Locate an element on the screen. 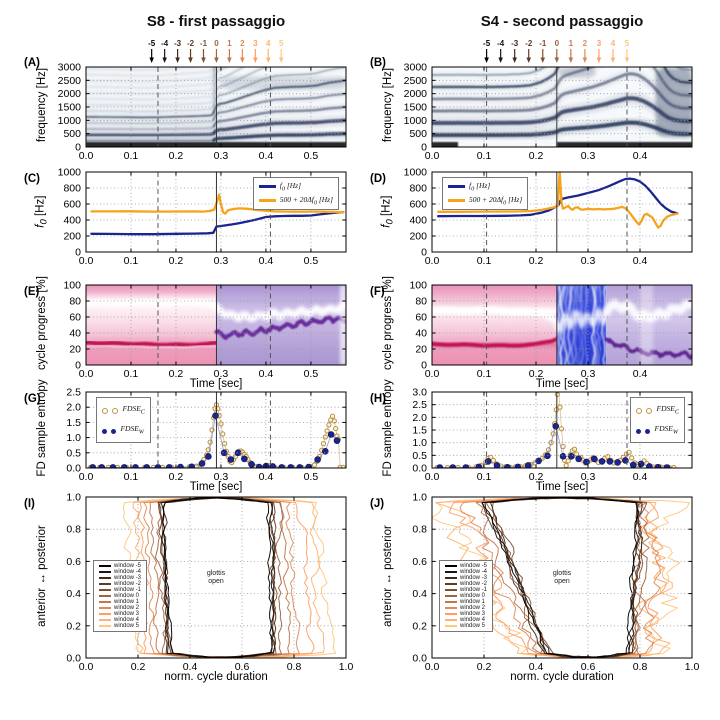  legend-label: window -3 is located at coordinates (128, 578).